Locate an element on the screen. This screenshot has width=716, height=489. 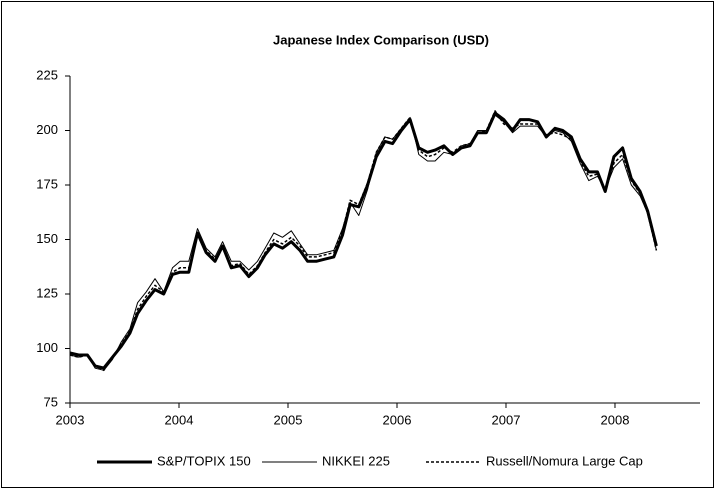
y-tick-label: 225 is located at coordinates (47, 74).